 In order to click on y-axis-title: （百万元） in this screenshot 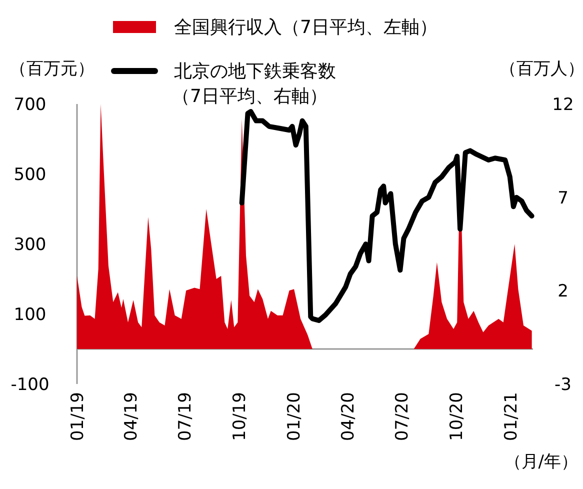, I will do `click(52, 69)`.